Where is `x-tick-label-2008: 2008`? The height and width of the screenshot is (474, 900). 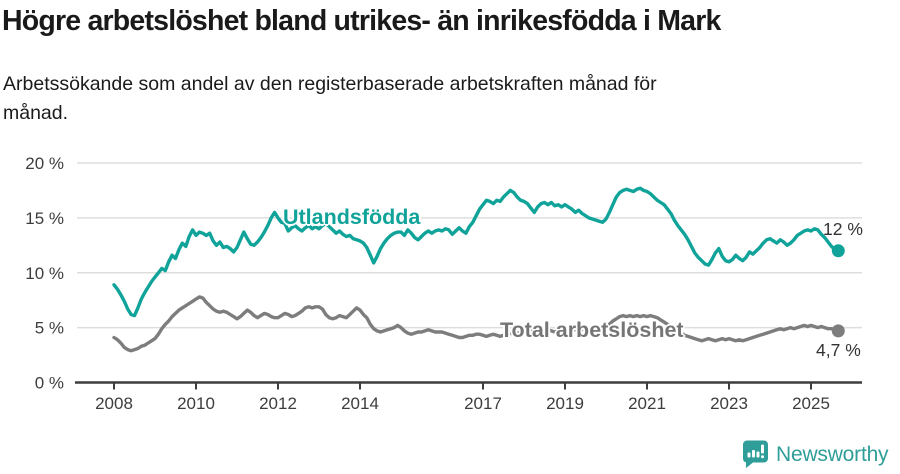 x-tick-label-2008: 2008 is located at coordinates (114, 403).